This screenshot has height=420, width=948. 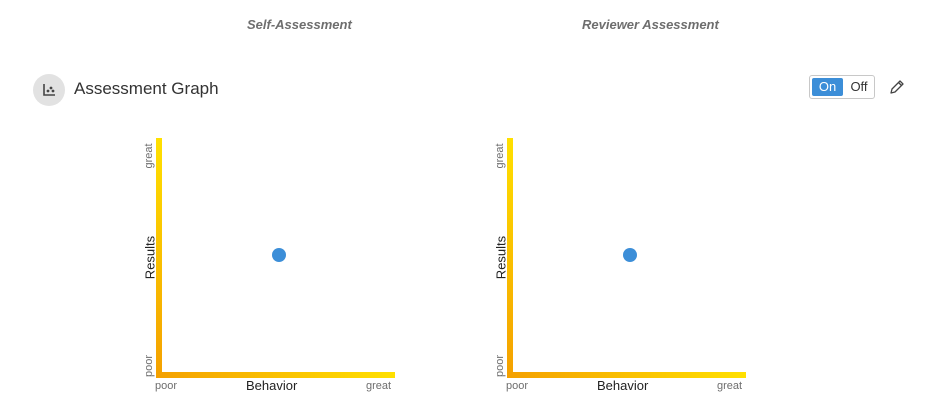 I want to click on toggle-on-option: On, so click(x=827, y=87).